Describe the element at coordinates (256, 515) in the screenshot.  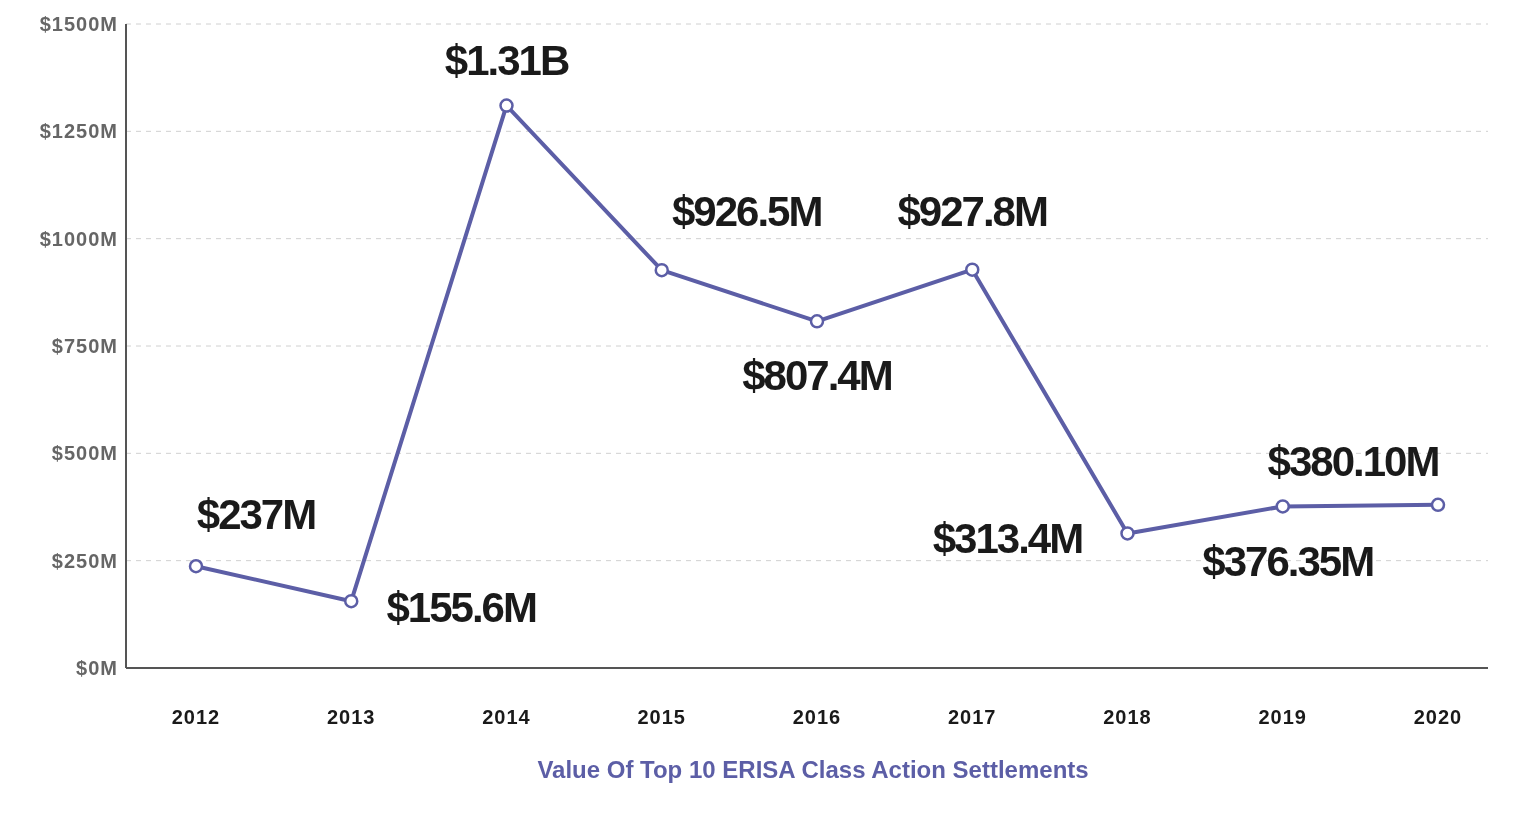
I see `data-label: $237M` at that location.